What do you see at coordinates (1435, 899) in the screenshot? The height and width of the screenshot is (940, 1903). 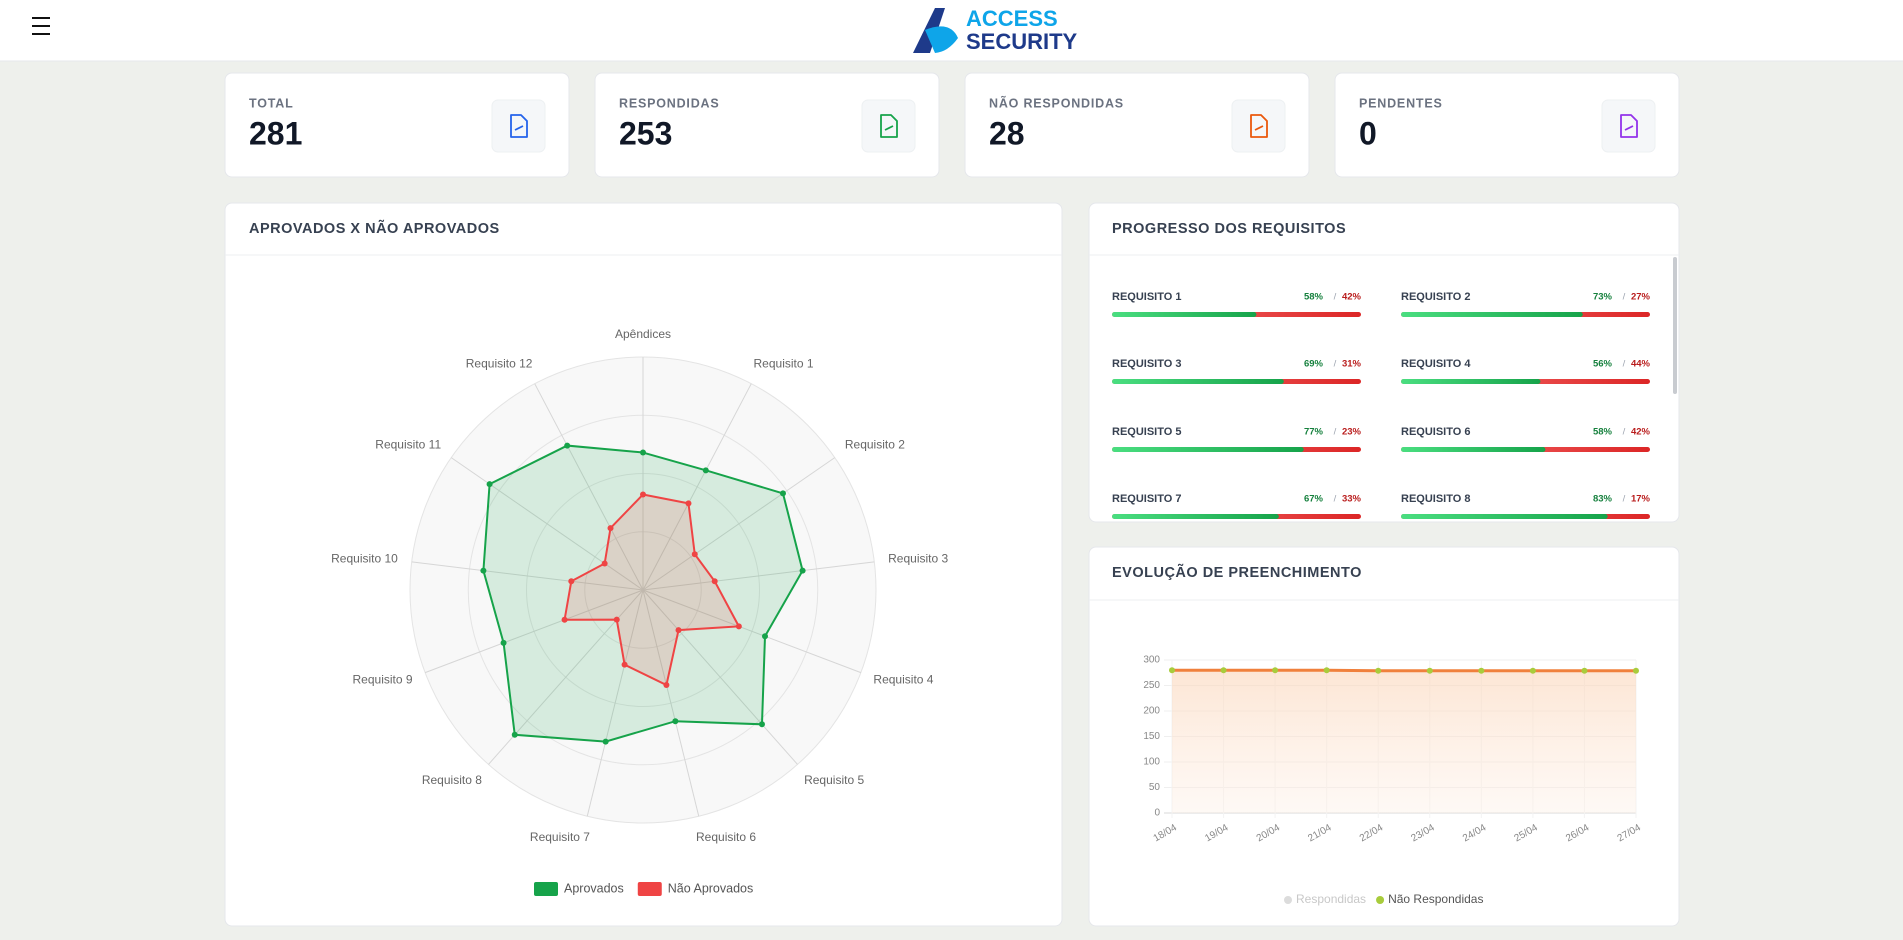 I see `legend-label: Não Respondidas` at bounding box center [1435, 899].